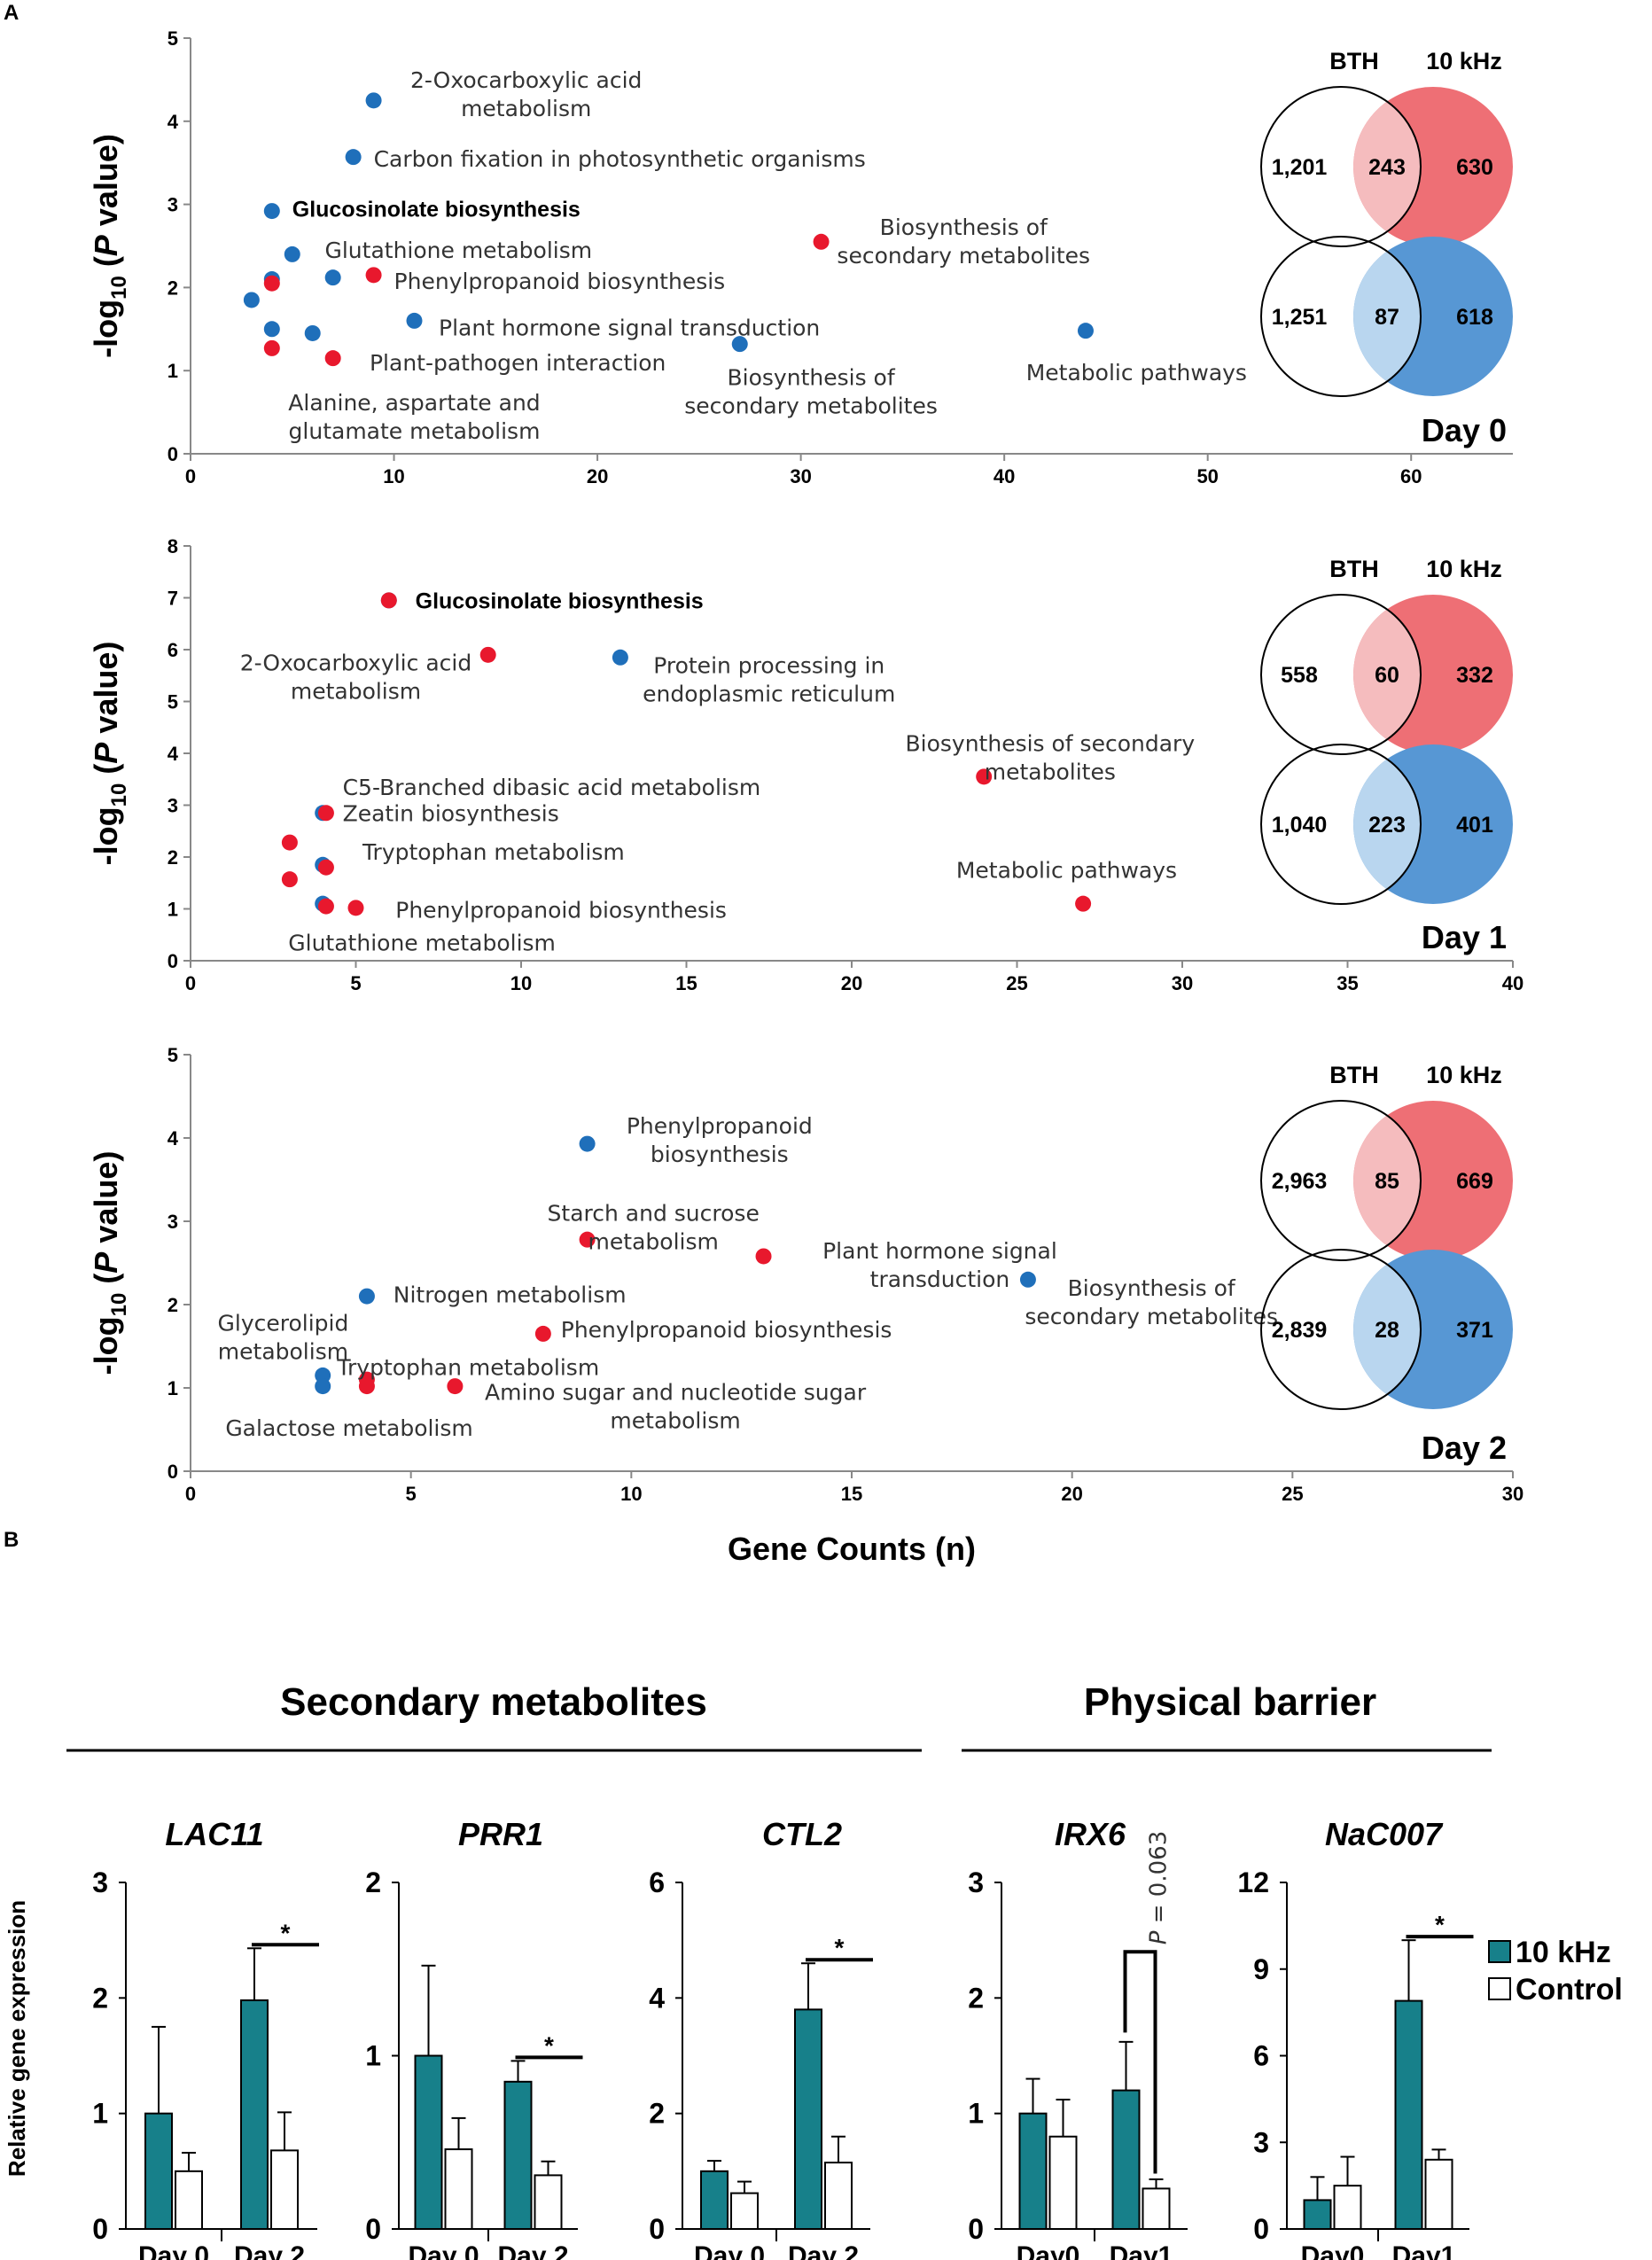 The height and width of the screenshot is (2260, 1652). I want to click on x-tick-label: 20, so click(1072, 1494).